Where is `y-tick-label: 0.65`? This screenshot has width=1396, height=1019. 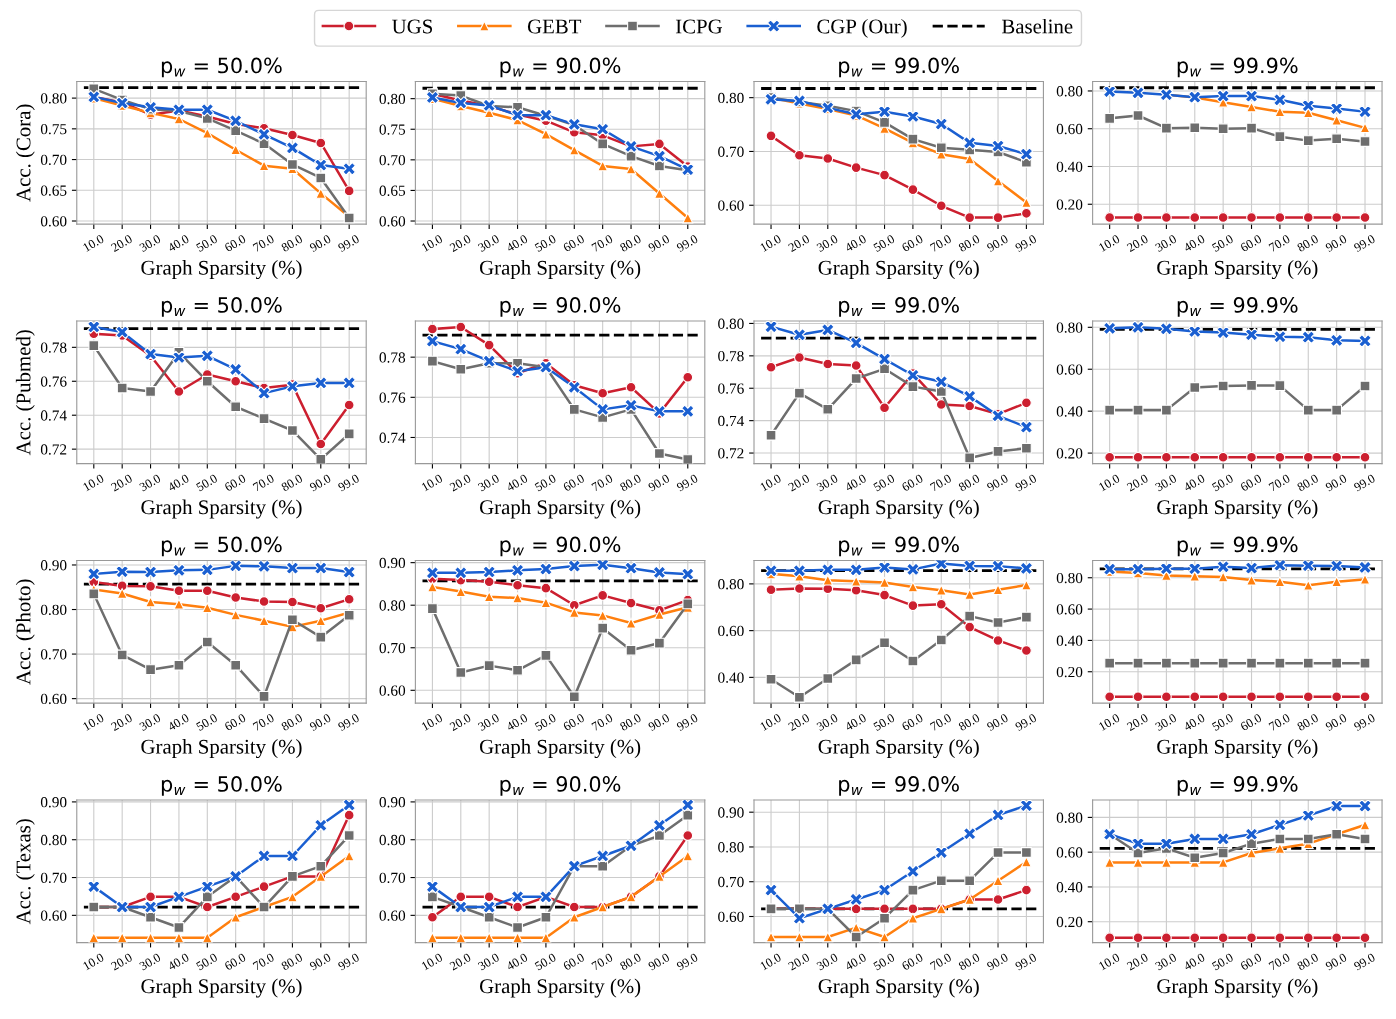 y-tick-label: 0.65 is located at coordinates (53, 190).